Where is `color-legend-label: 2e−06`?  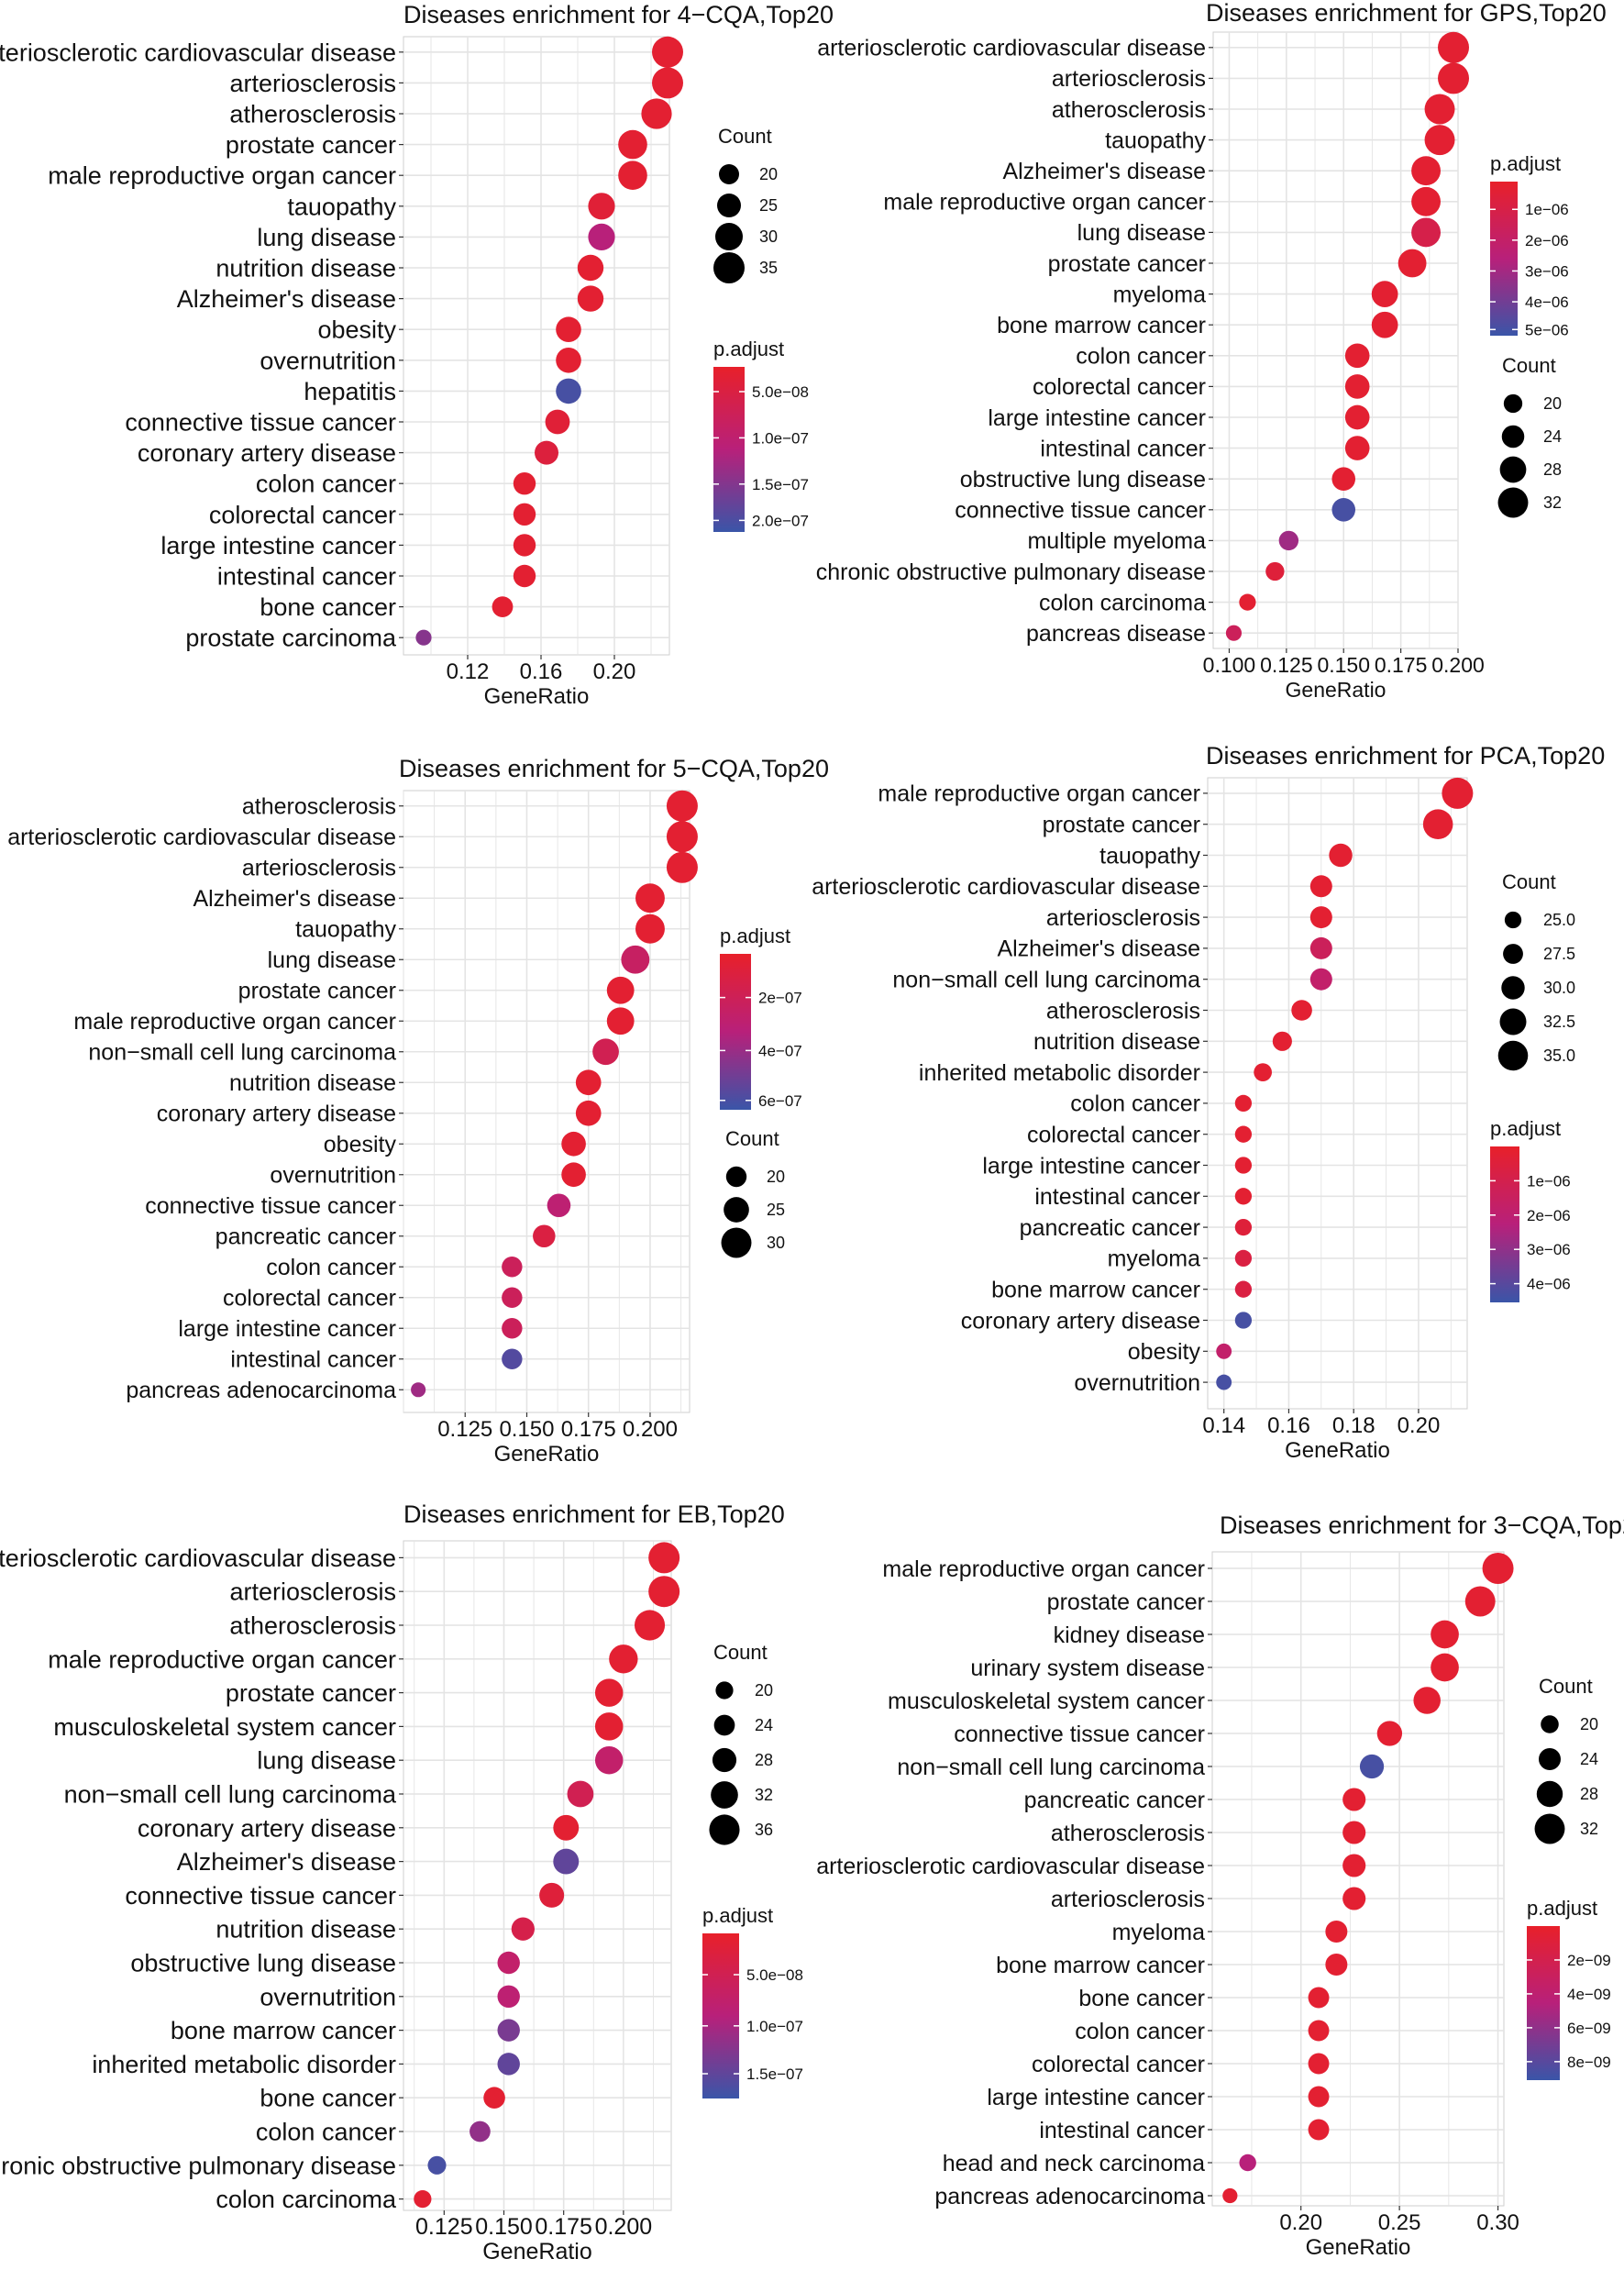 color-legend-label: 2e−06 is located at coordinates (1547, 240).